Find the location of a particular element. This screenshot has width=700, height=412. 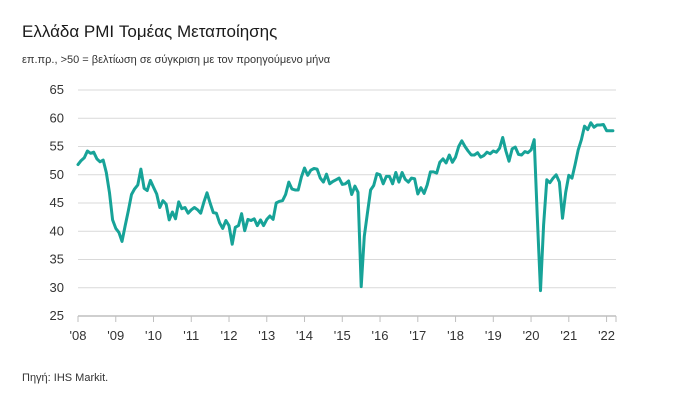

x-tick-label: '15 is located at coordinates (342, 335).